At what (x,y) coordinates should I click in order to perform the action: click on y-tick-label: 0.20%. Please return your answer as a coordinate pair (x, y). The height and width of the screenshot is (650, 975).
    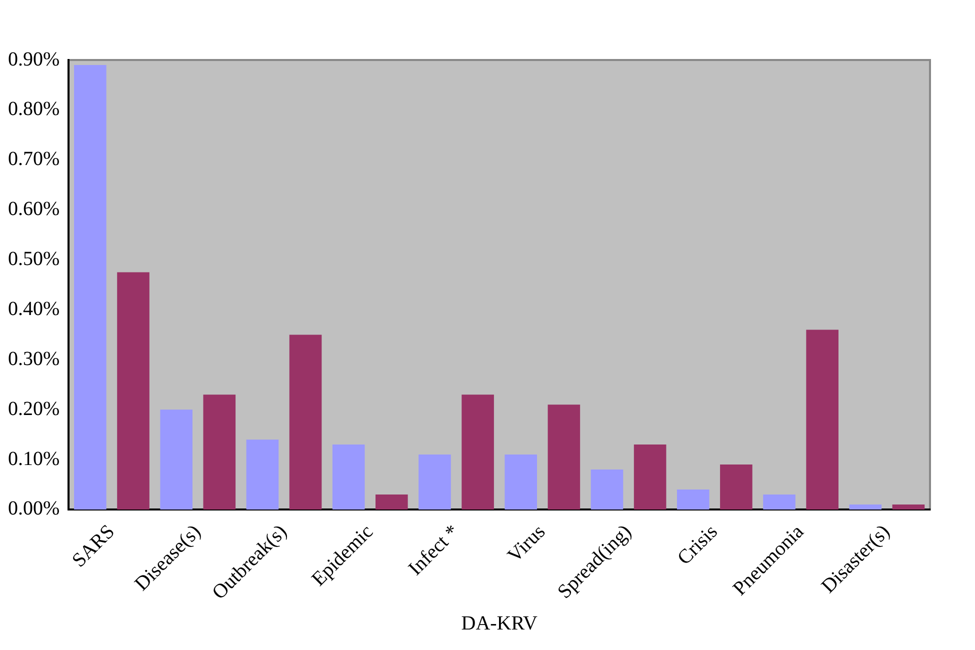
    Looking at the image, I should click on (34, 409).